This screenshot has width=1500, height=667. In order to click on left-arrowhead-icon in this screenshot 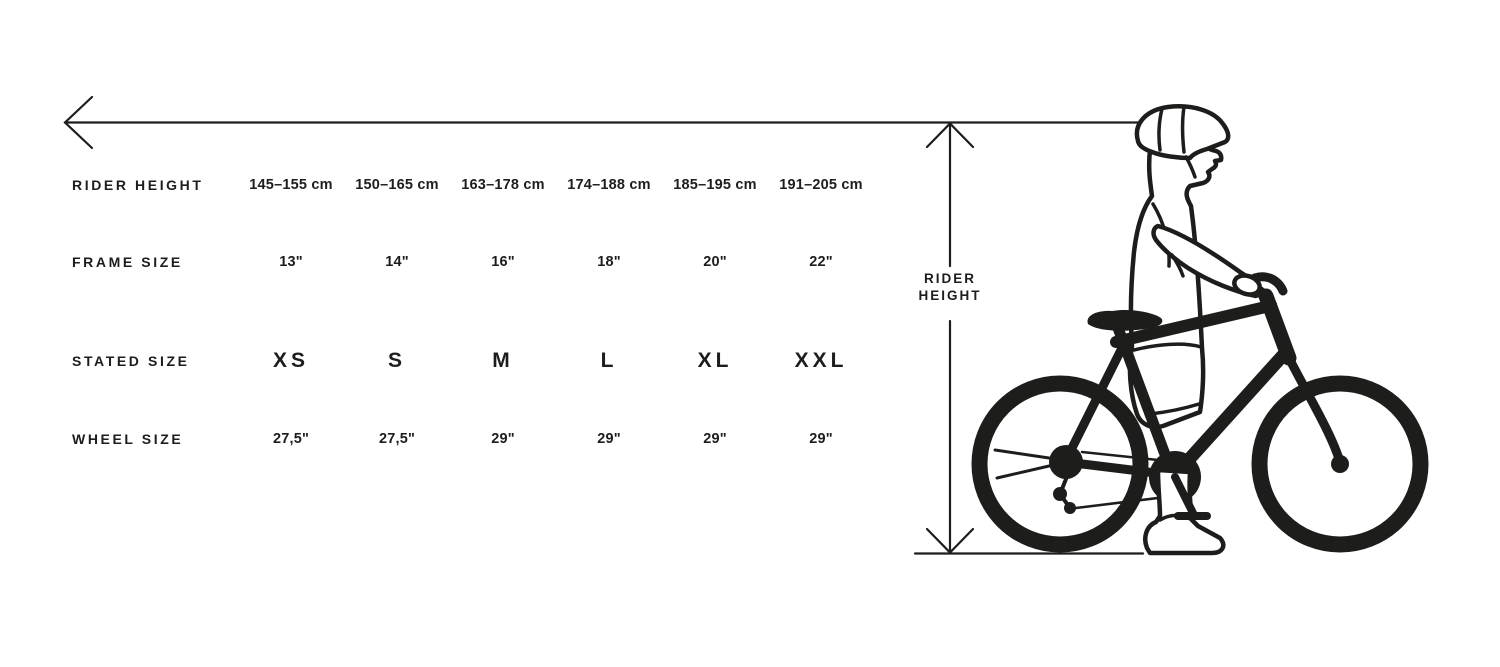, I will do `click(78, 122)`.